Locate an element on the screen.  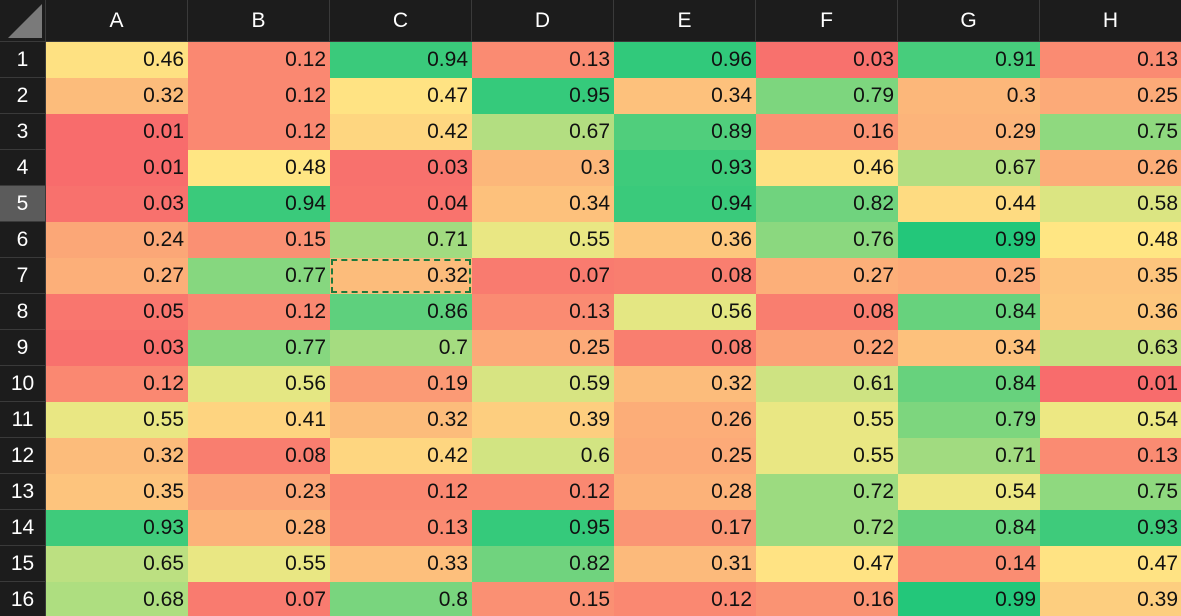
cell-g7: 0.25 is located at coordinates (969, 276).